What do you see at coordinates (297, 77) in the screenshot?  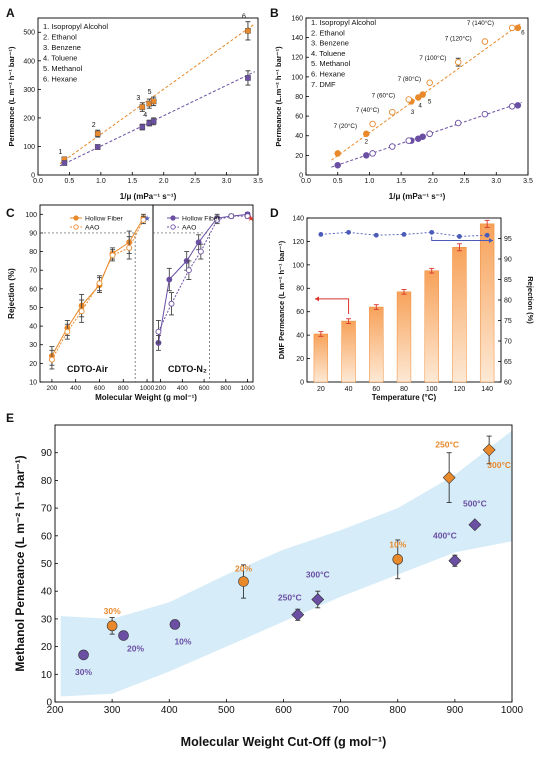 I see `panel-b-y-tick-label: 100` at bounding box center [297, 77].